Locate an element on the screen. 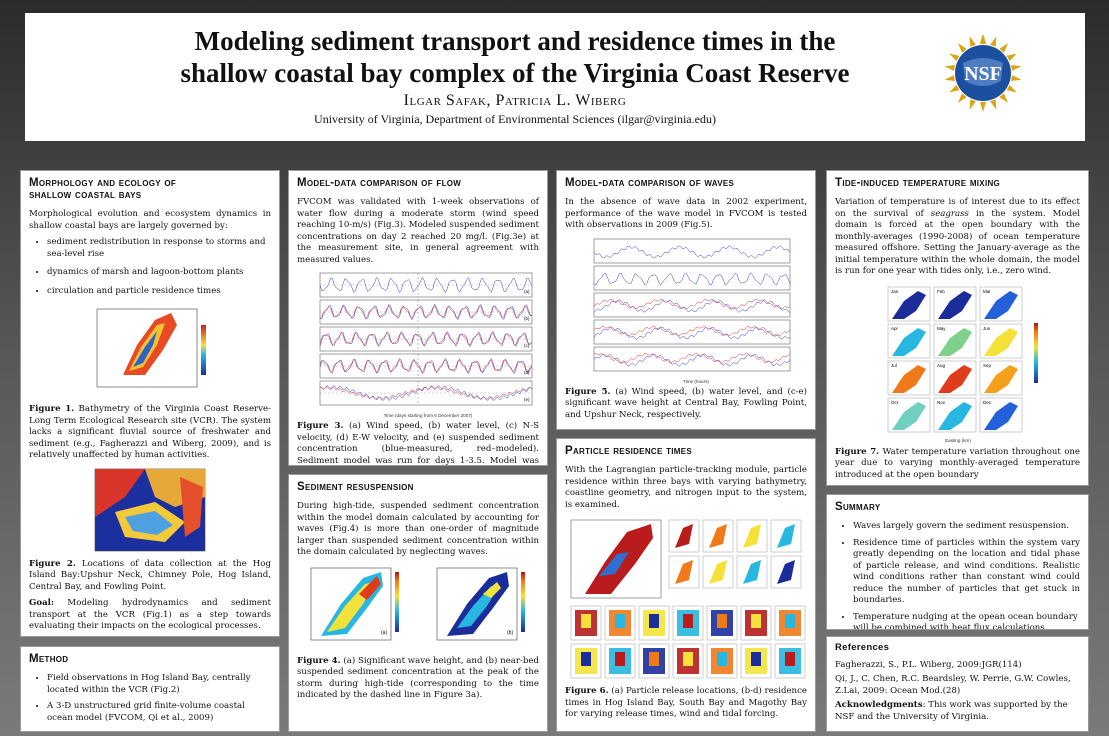  resuspension-heading: Sediment resuspension is located at coordinates (355, 487).